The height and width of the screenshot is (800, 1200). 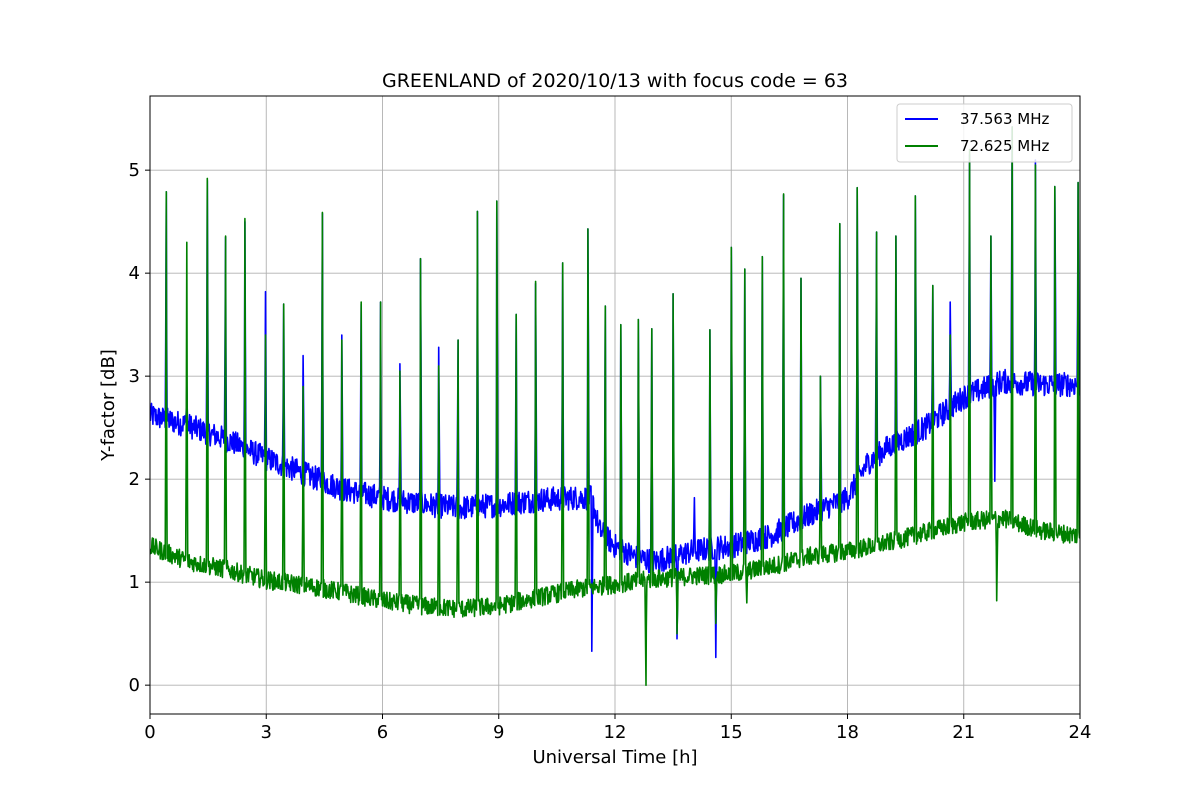 I want to click on x-tick-label: 24, so click(x=1080, y=732).